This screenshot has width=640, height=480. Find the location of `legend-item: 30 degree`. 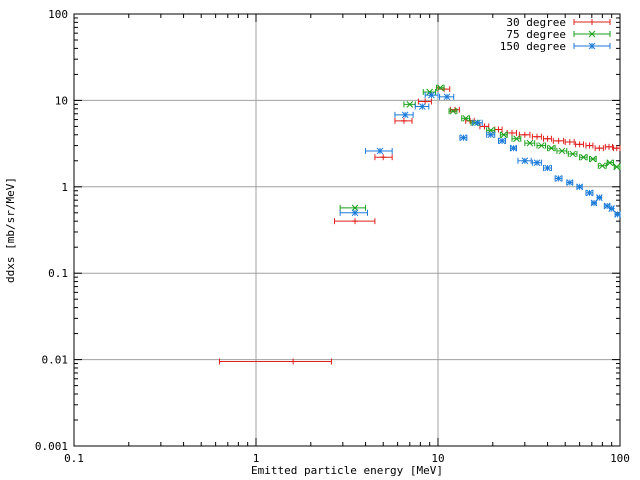

legend-item: 30 degree is located at coordinates (558, 22).